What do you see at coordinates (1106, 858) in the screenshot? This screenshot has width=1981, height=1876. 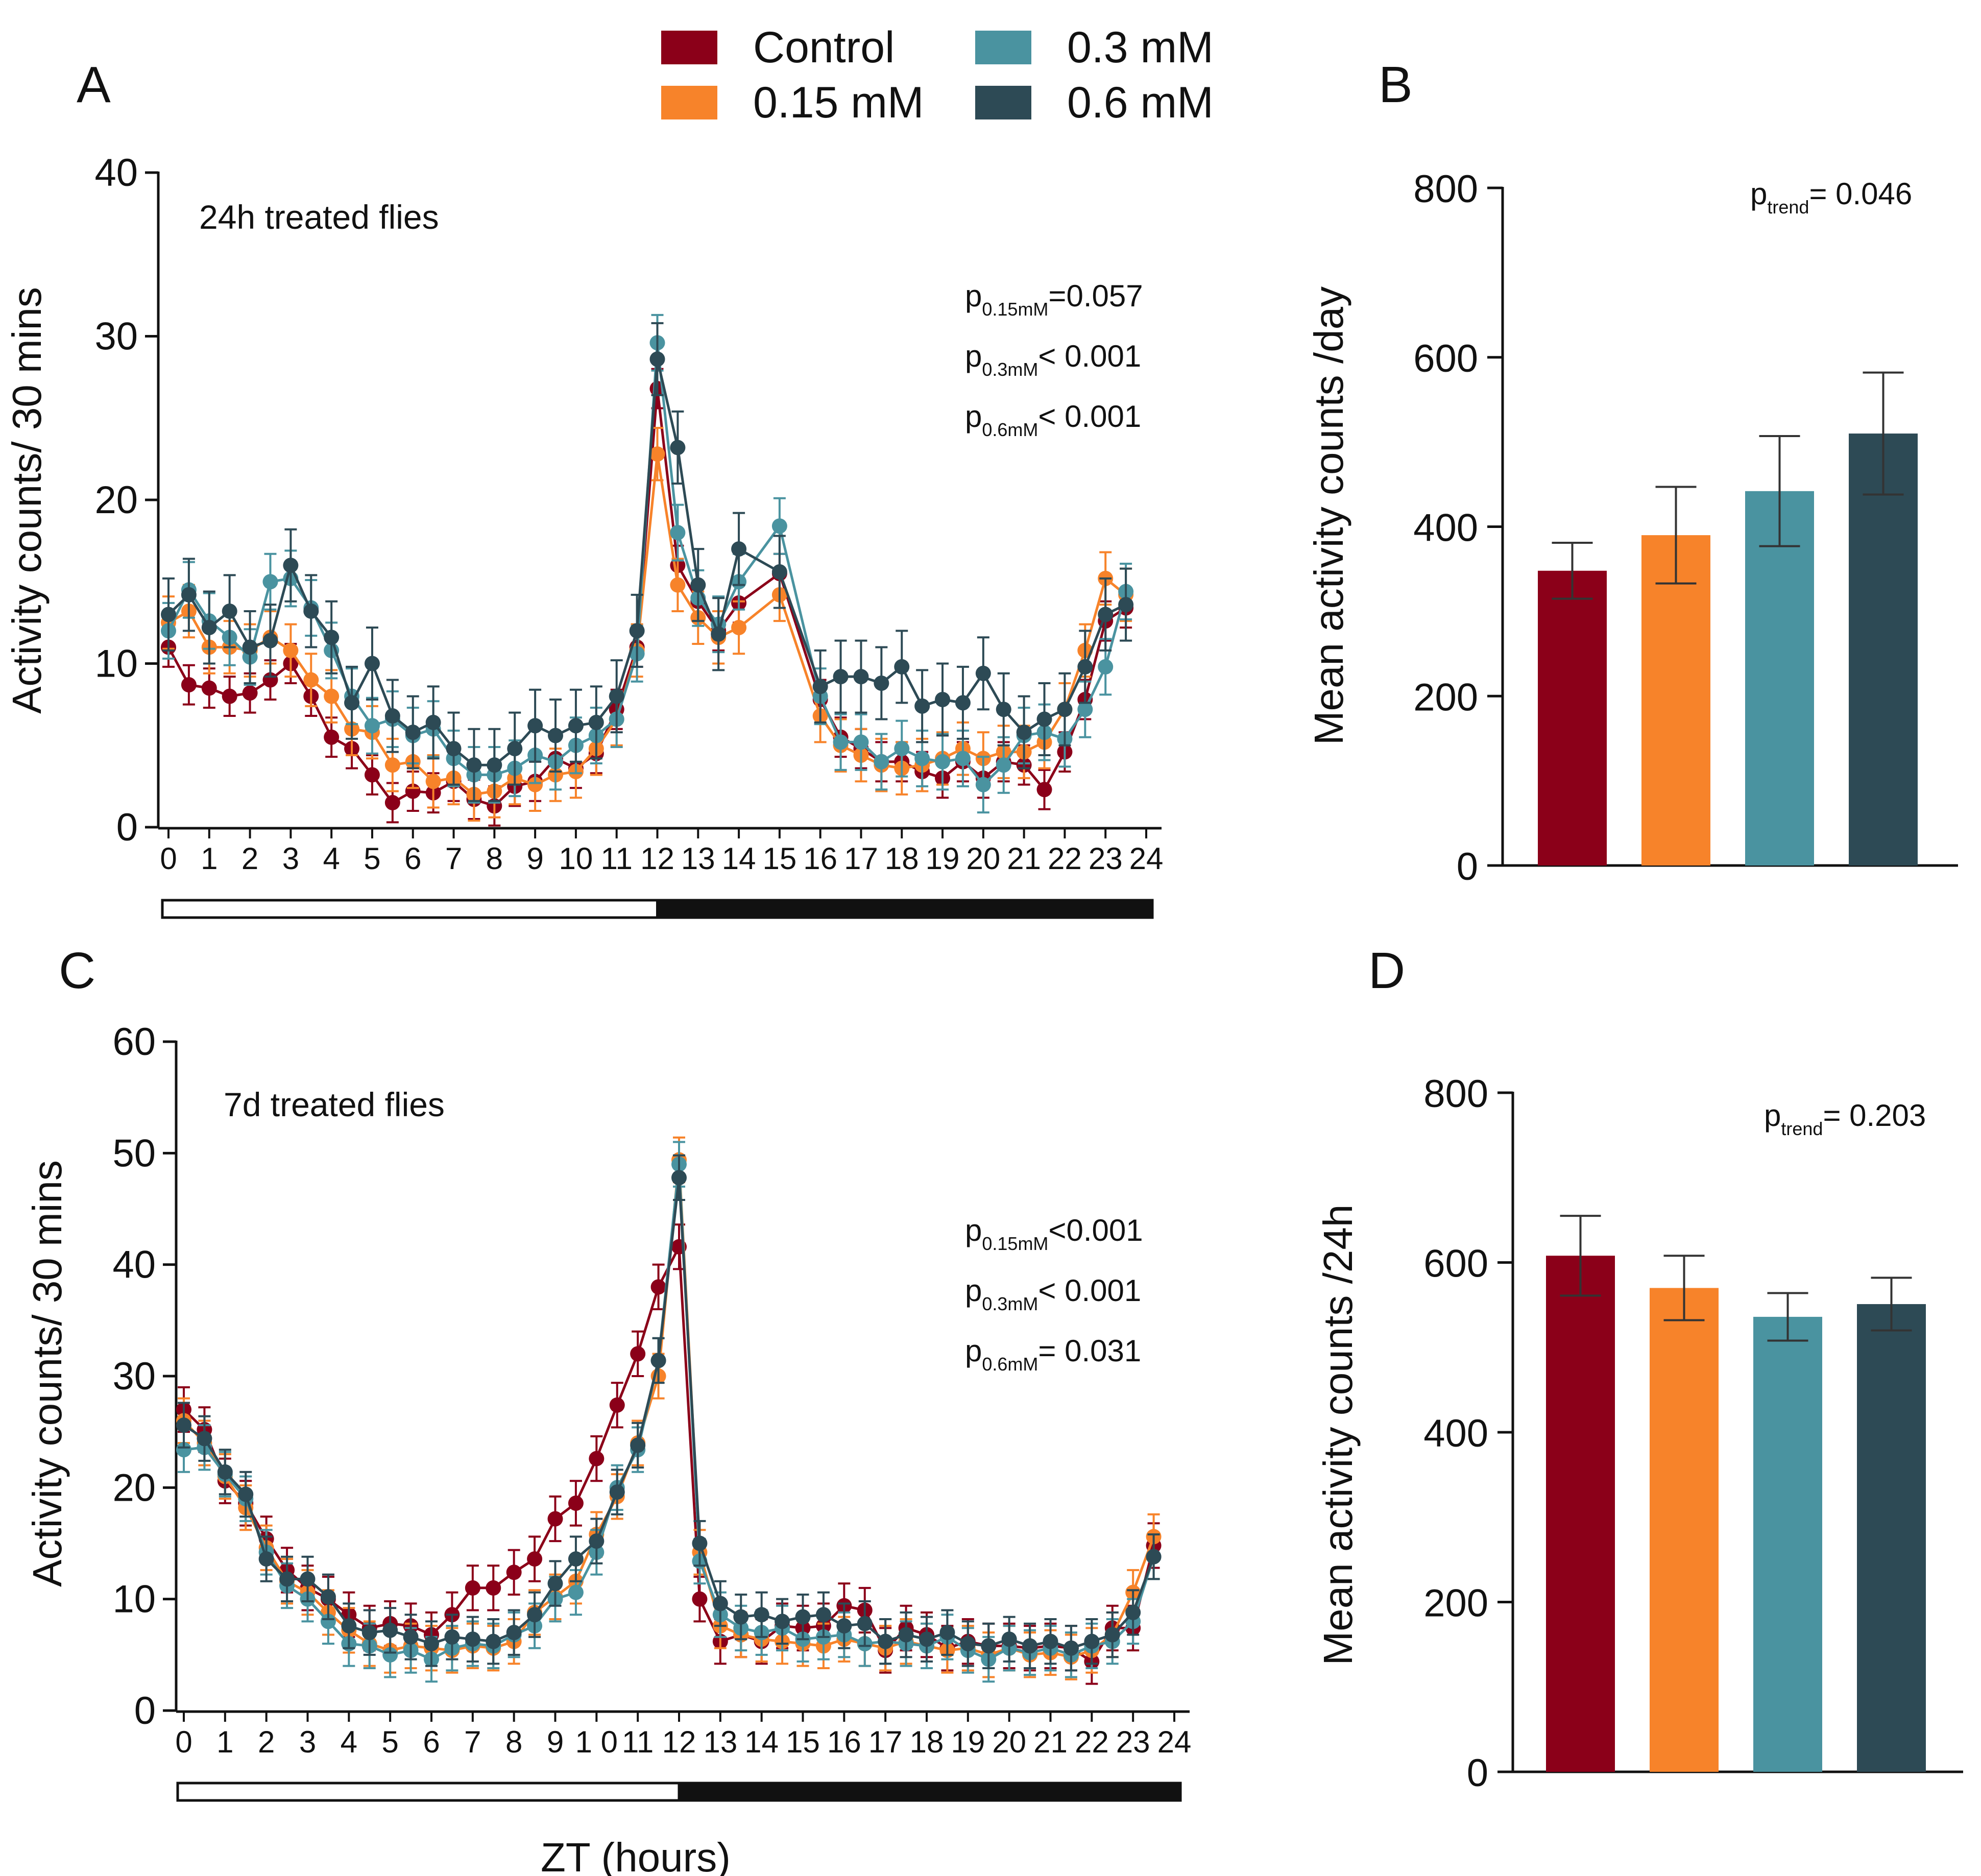 I see `chart-a-x-tick-label-23: 23` at bounding box center [1106, 858].